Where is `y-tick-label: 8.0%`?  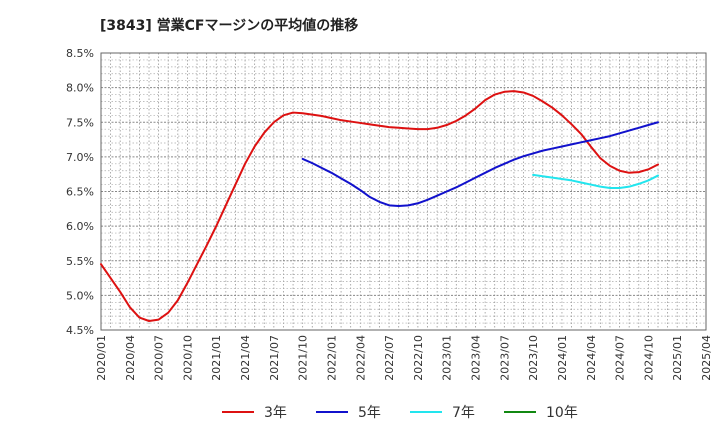 y-tick-label: 8.0% is located at coordinates (80, 88).